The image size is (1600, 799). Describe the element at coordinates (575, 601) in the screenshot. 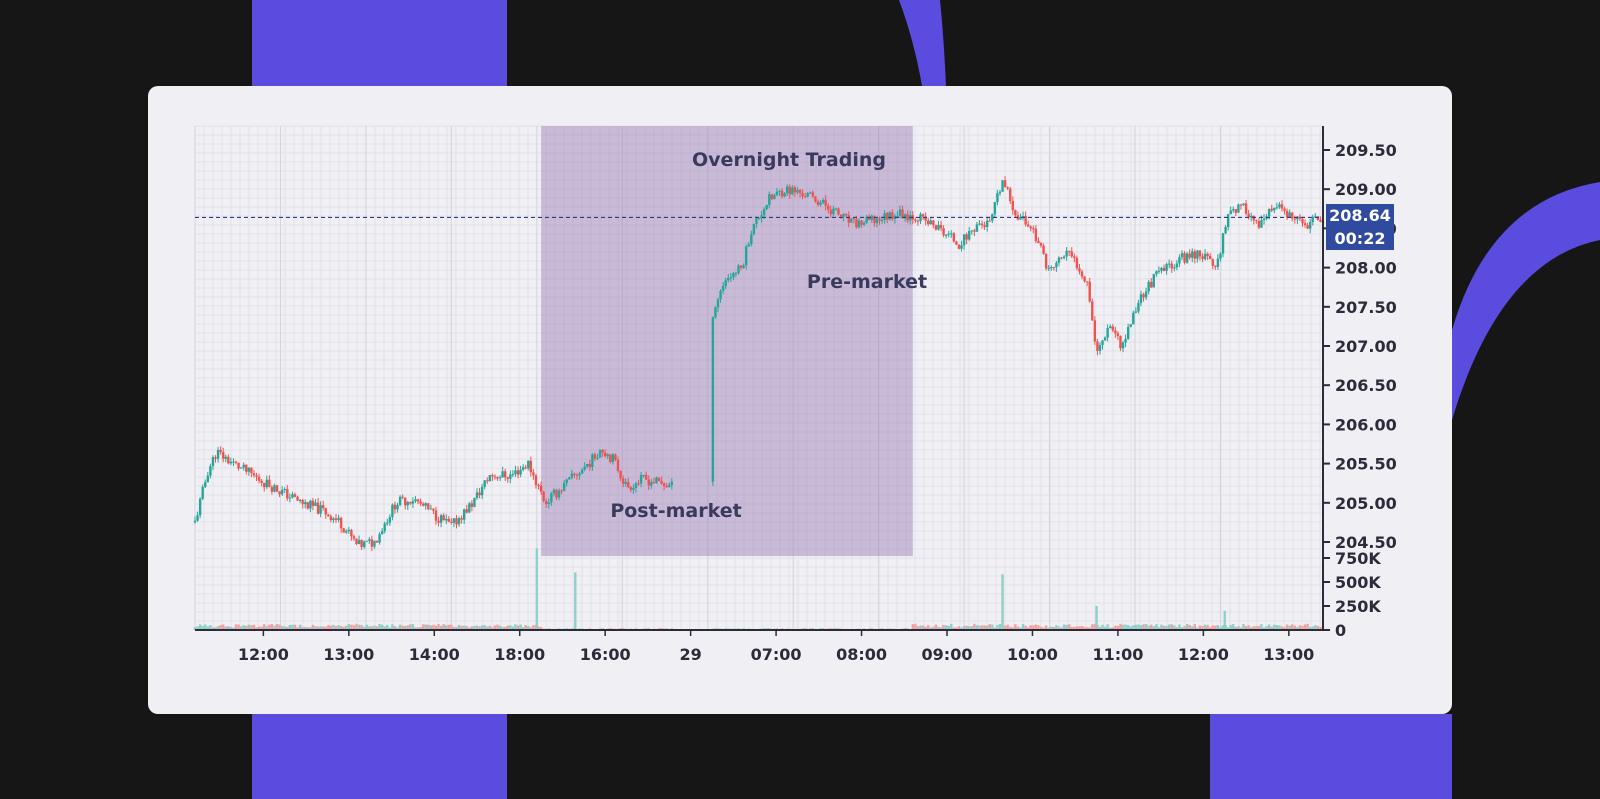

I see `volume-spike` at that location.